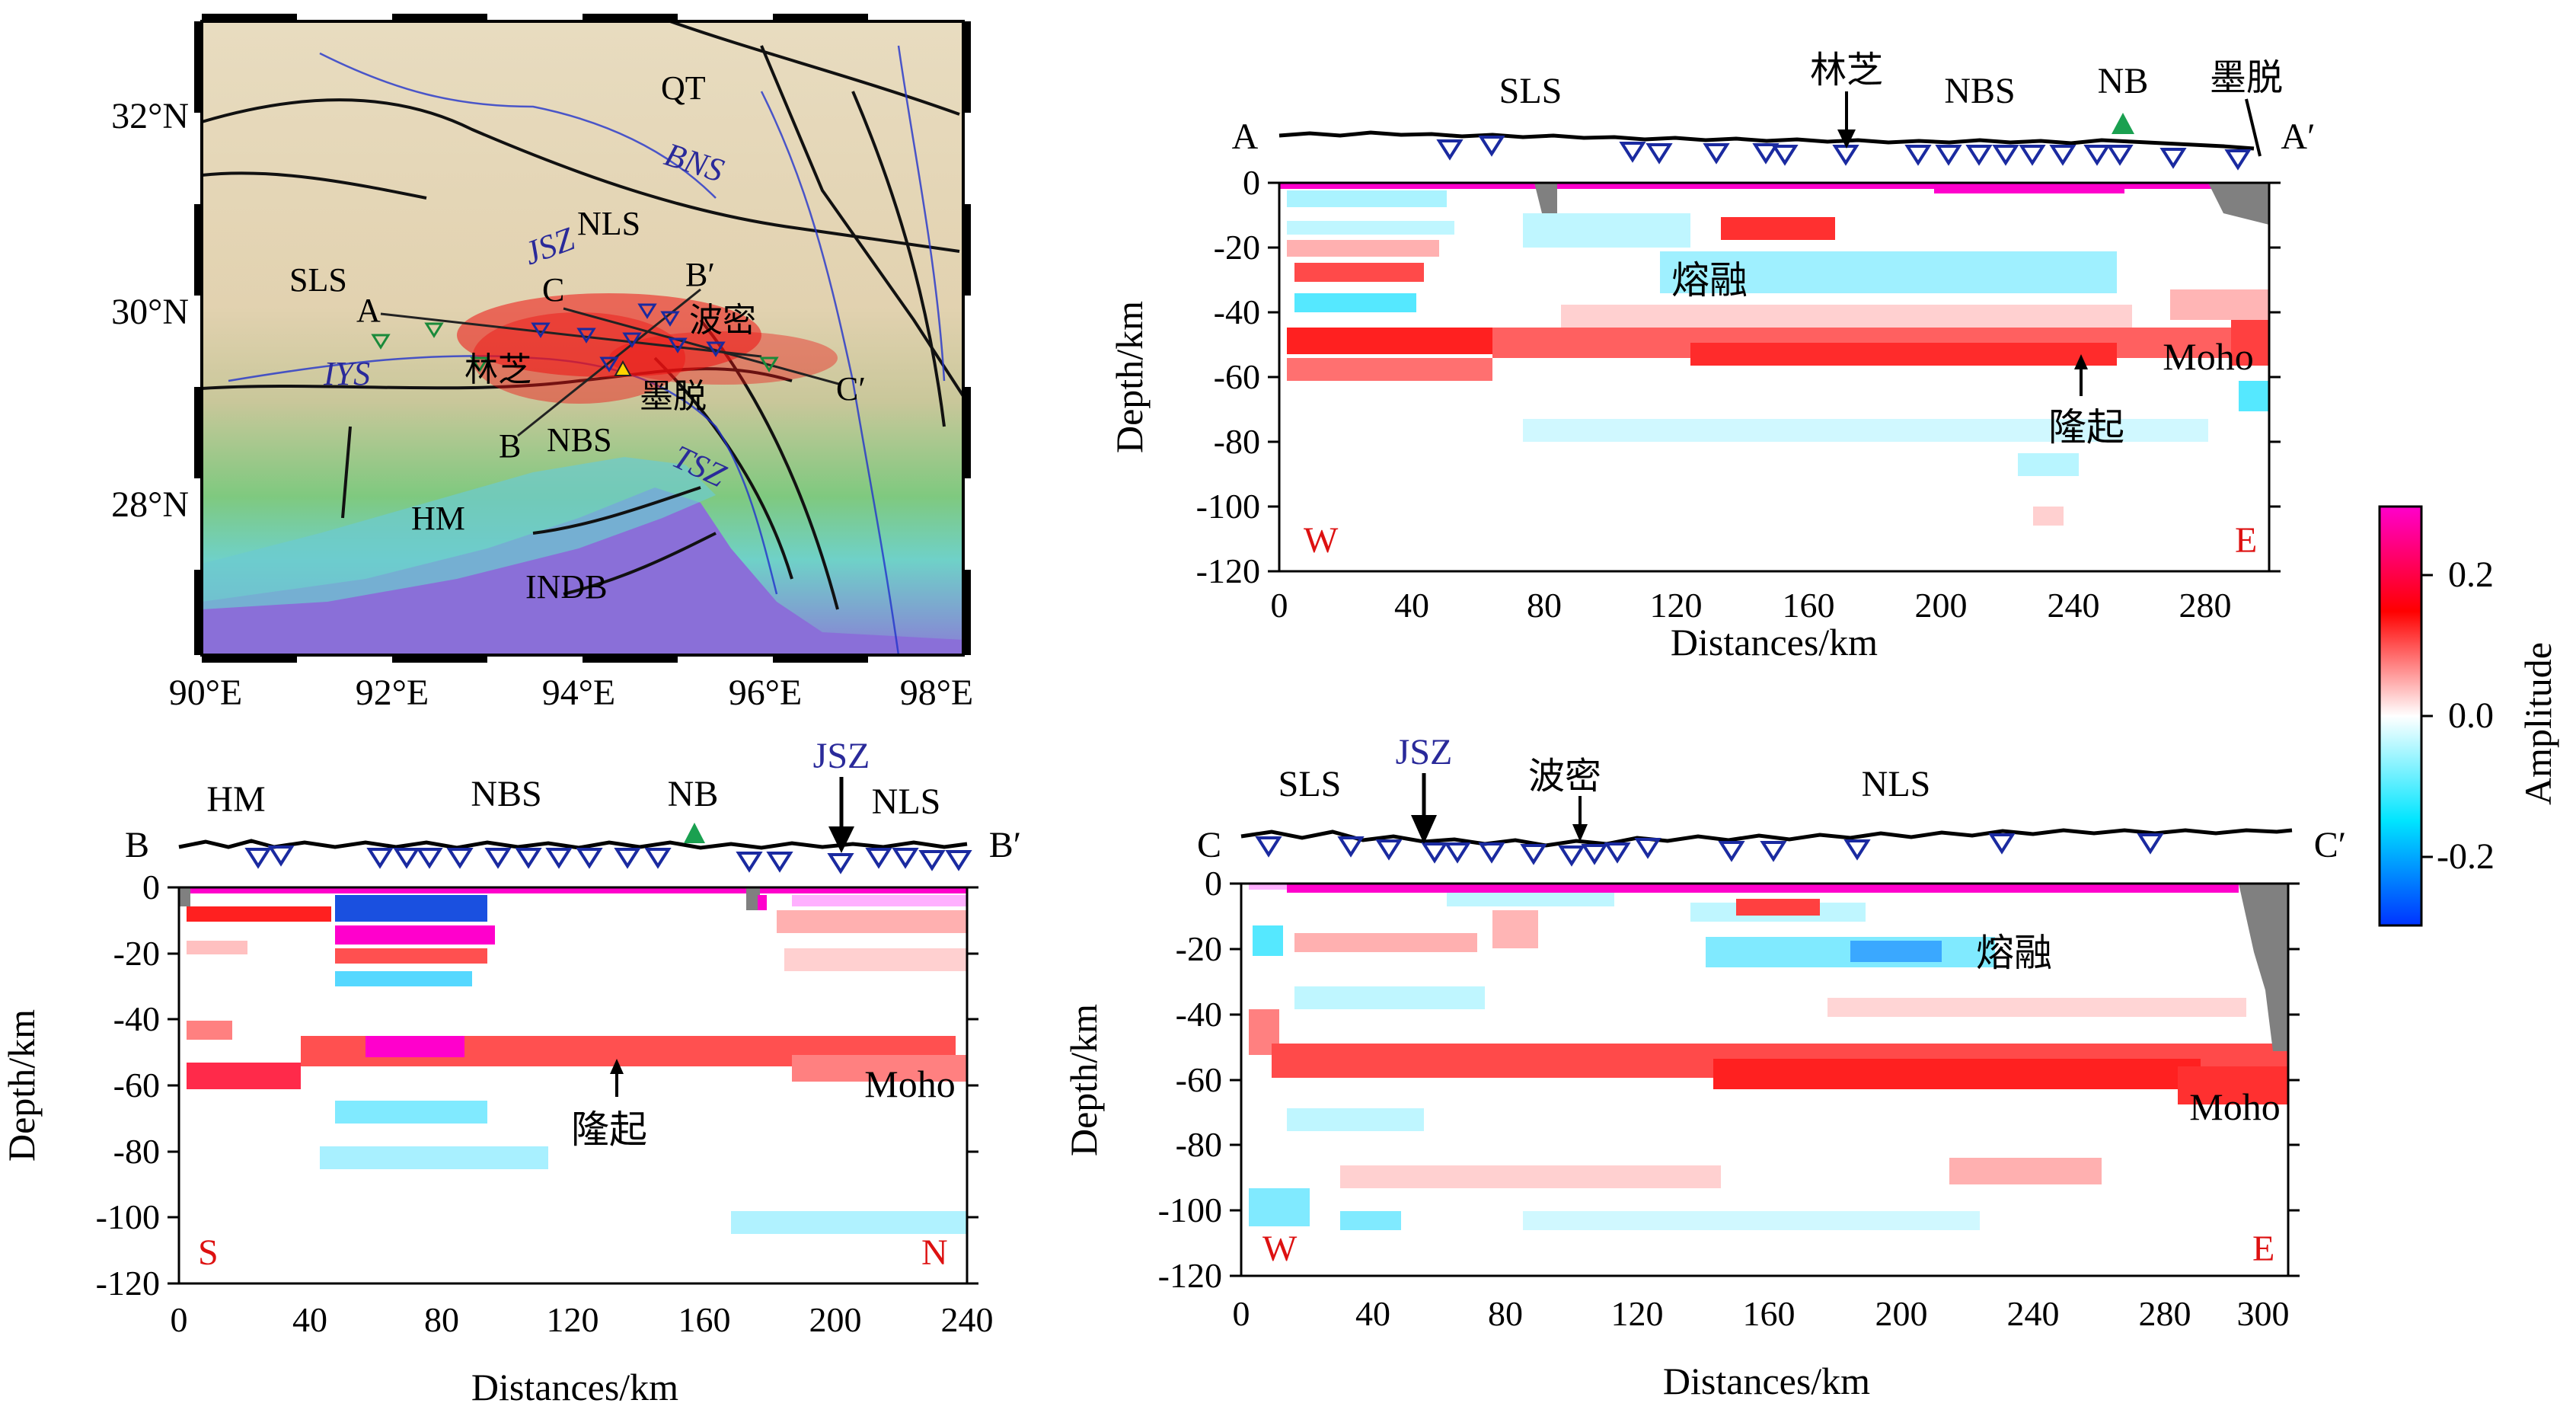 This screenshot has width=2576, height=1416. What do you see at coordinates (136, 953) in the screenshot?
I see `bb-y-tick-20: -20` at bounding box center [136, 953].